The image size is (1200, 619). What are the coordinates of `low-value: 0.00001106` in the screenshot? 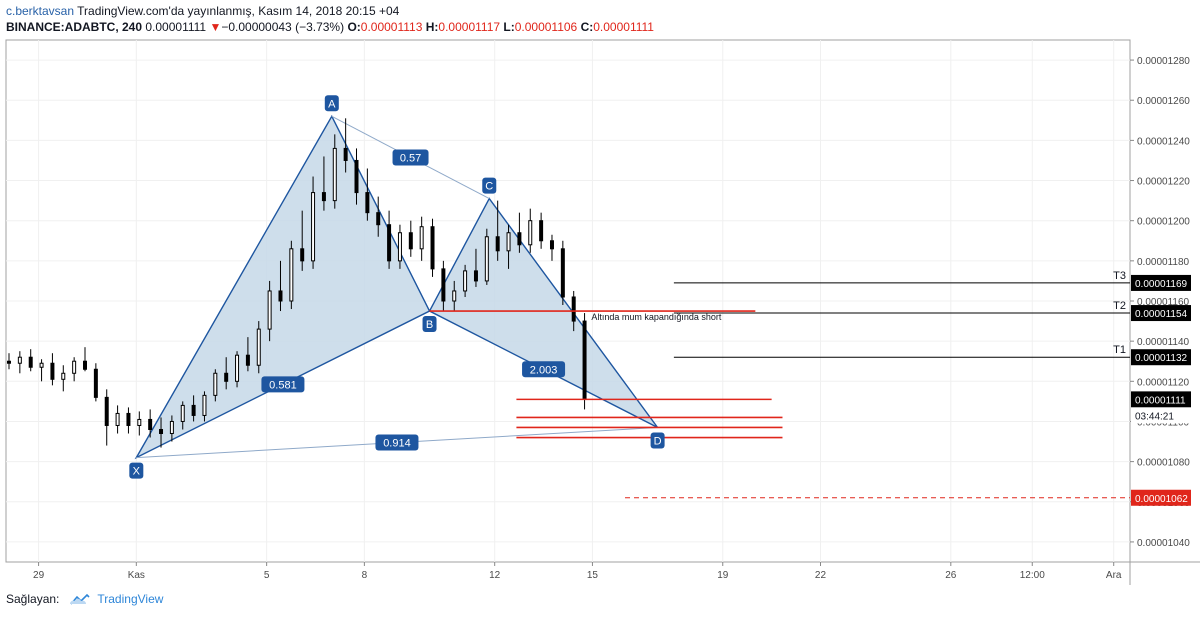 It's located at (546, 27).